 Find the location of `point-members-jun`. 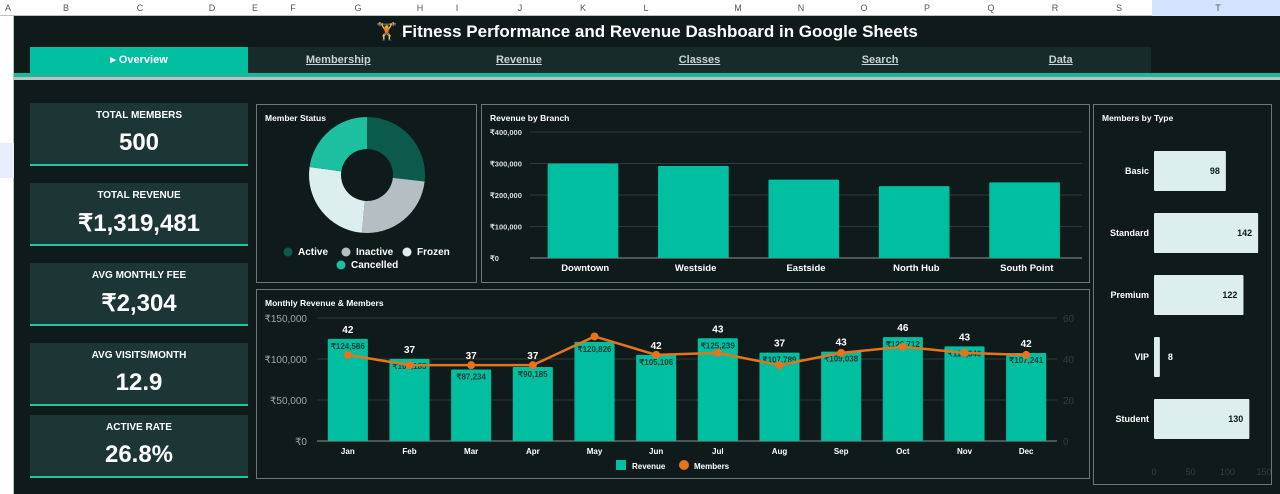

point-members-jun is located at coordinates (656, 354).